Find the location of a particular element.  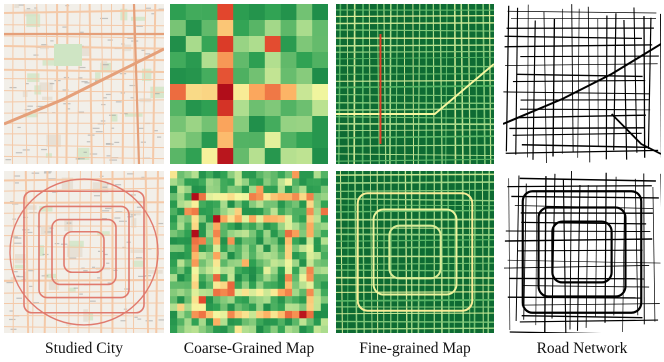

studied-city-map-top is located at coordinates (84, 84).